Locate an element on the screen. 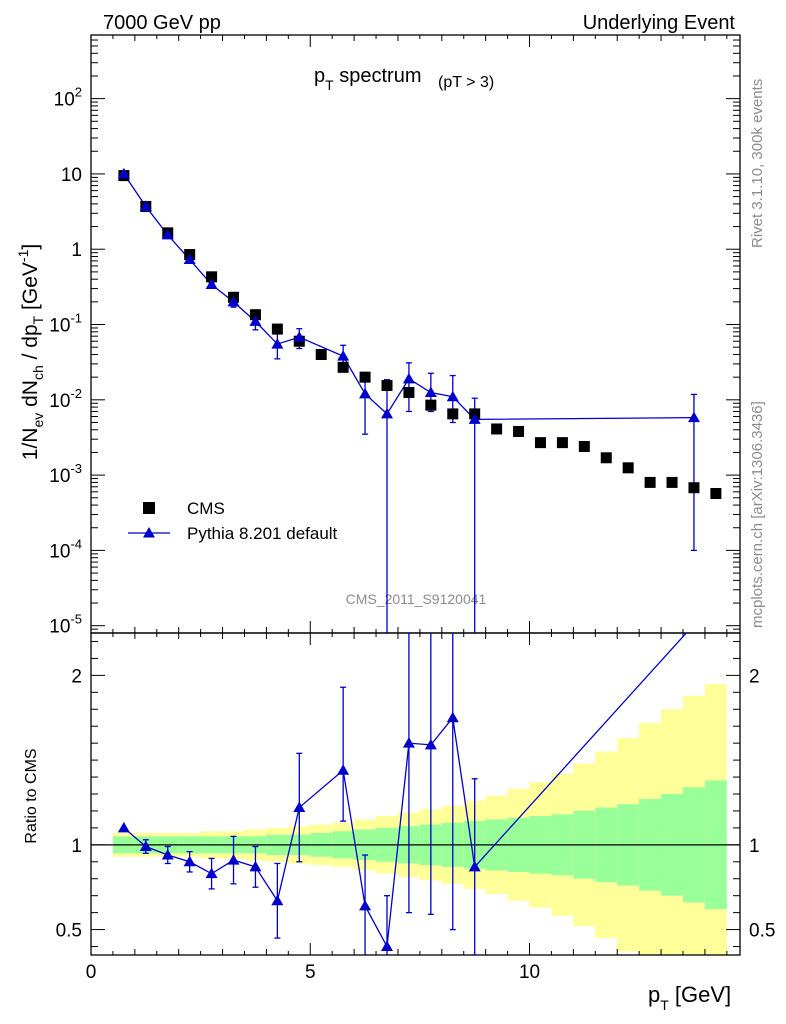 This screenshot has height=1024, width=786. svg-text: 1/Nev dNch / dpT [GeV-1] is located at coordinates (30, 352).